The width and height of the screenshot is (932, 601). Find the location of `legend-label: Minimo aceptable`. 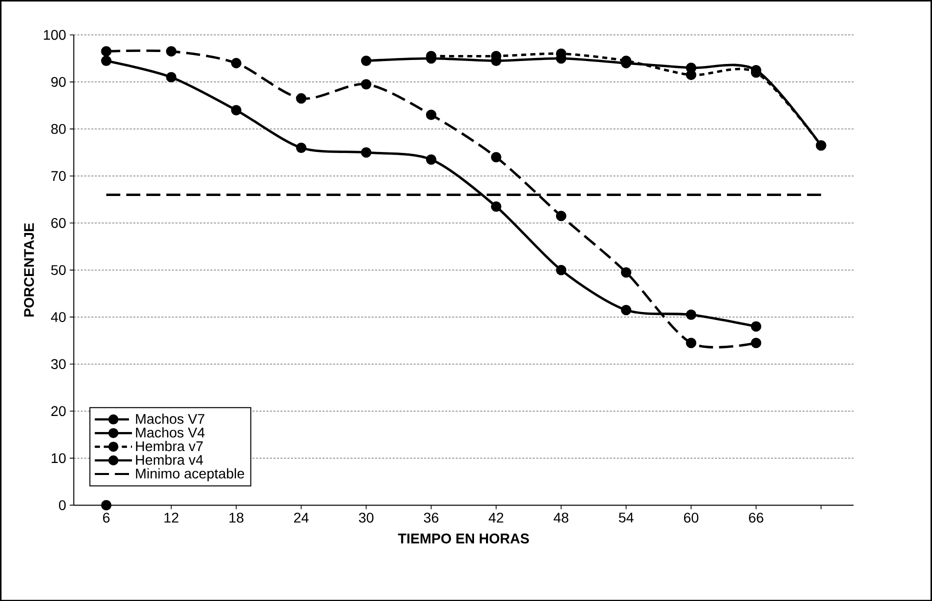

legend-label: Minimo aceptable is located at coordinates (190, 475).